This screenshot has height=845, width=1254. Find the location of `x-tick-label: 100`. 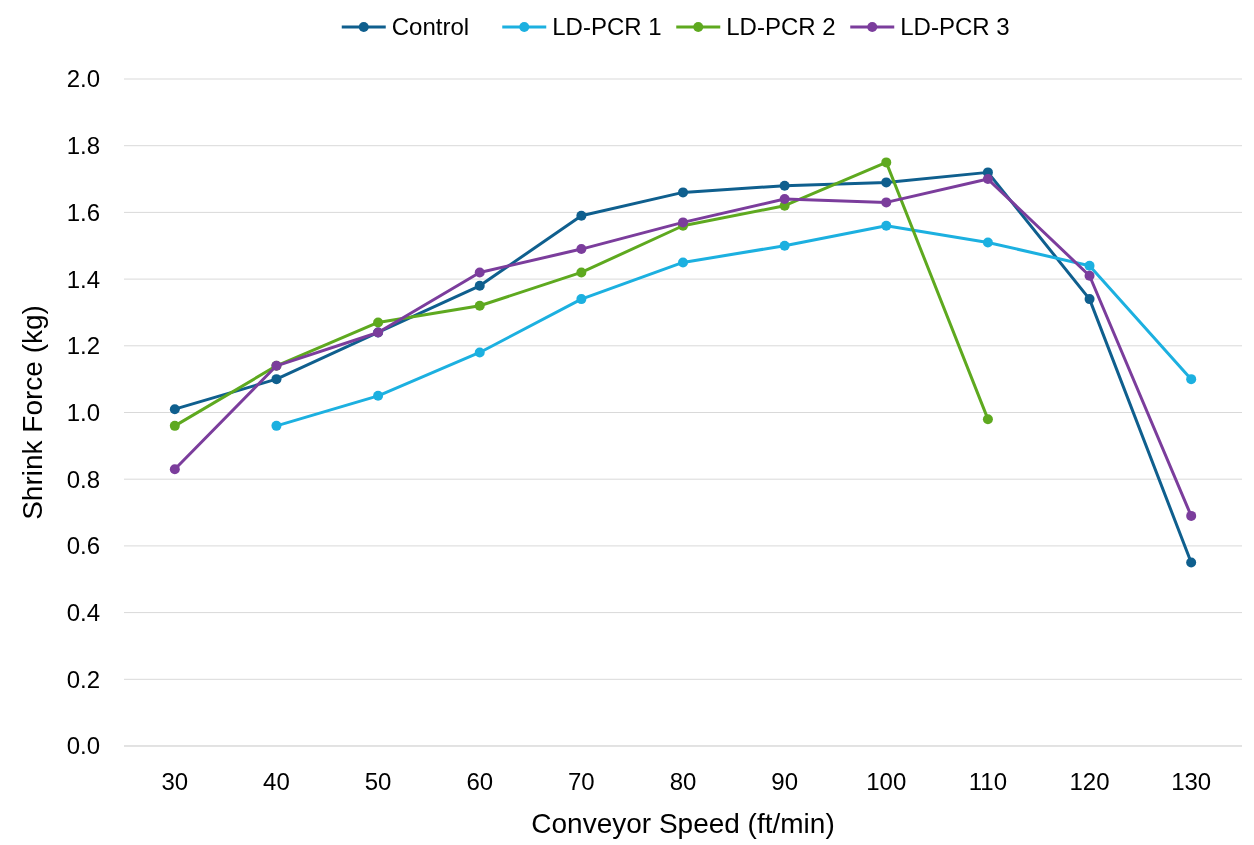

x-tick-label: 100 is located at coordinates (886, 781).